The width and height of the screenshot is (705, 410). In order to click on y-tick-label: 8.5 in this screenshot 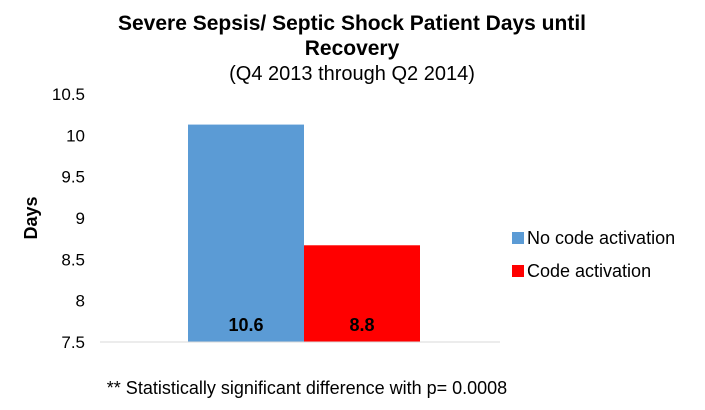, I will do `click(73, 259)`.